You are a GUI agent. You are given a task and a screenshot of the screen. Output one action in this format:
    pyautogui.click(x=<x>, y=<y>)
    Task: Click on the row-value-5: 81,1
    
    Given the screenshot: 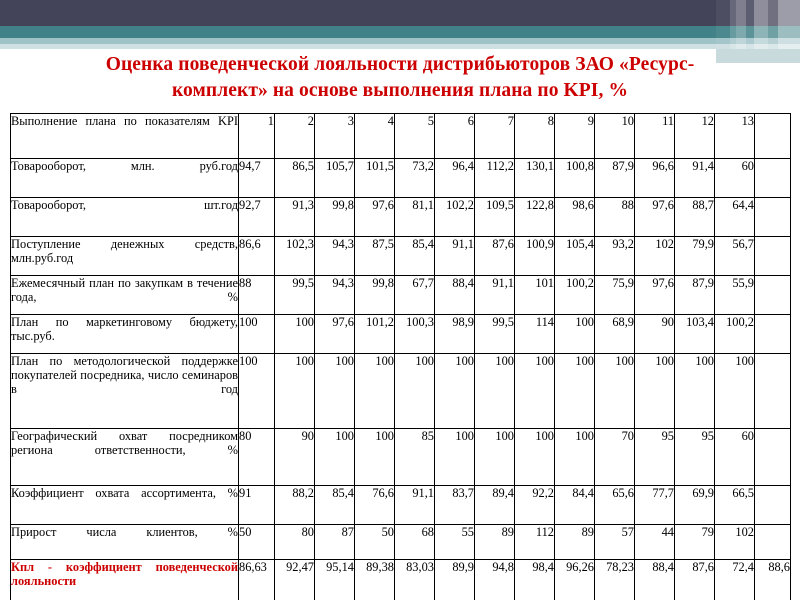 What is the action you would take?
    pyautogui.click(x=414, y=217)
    